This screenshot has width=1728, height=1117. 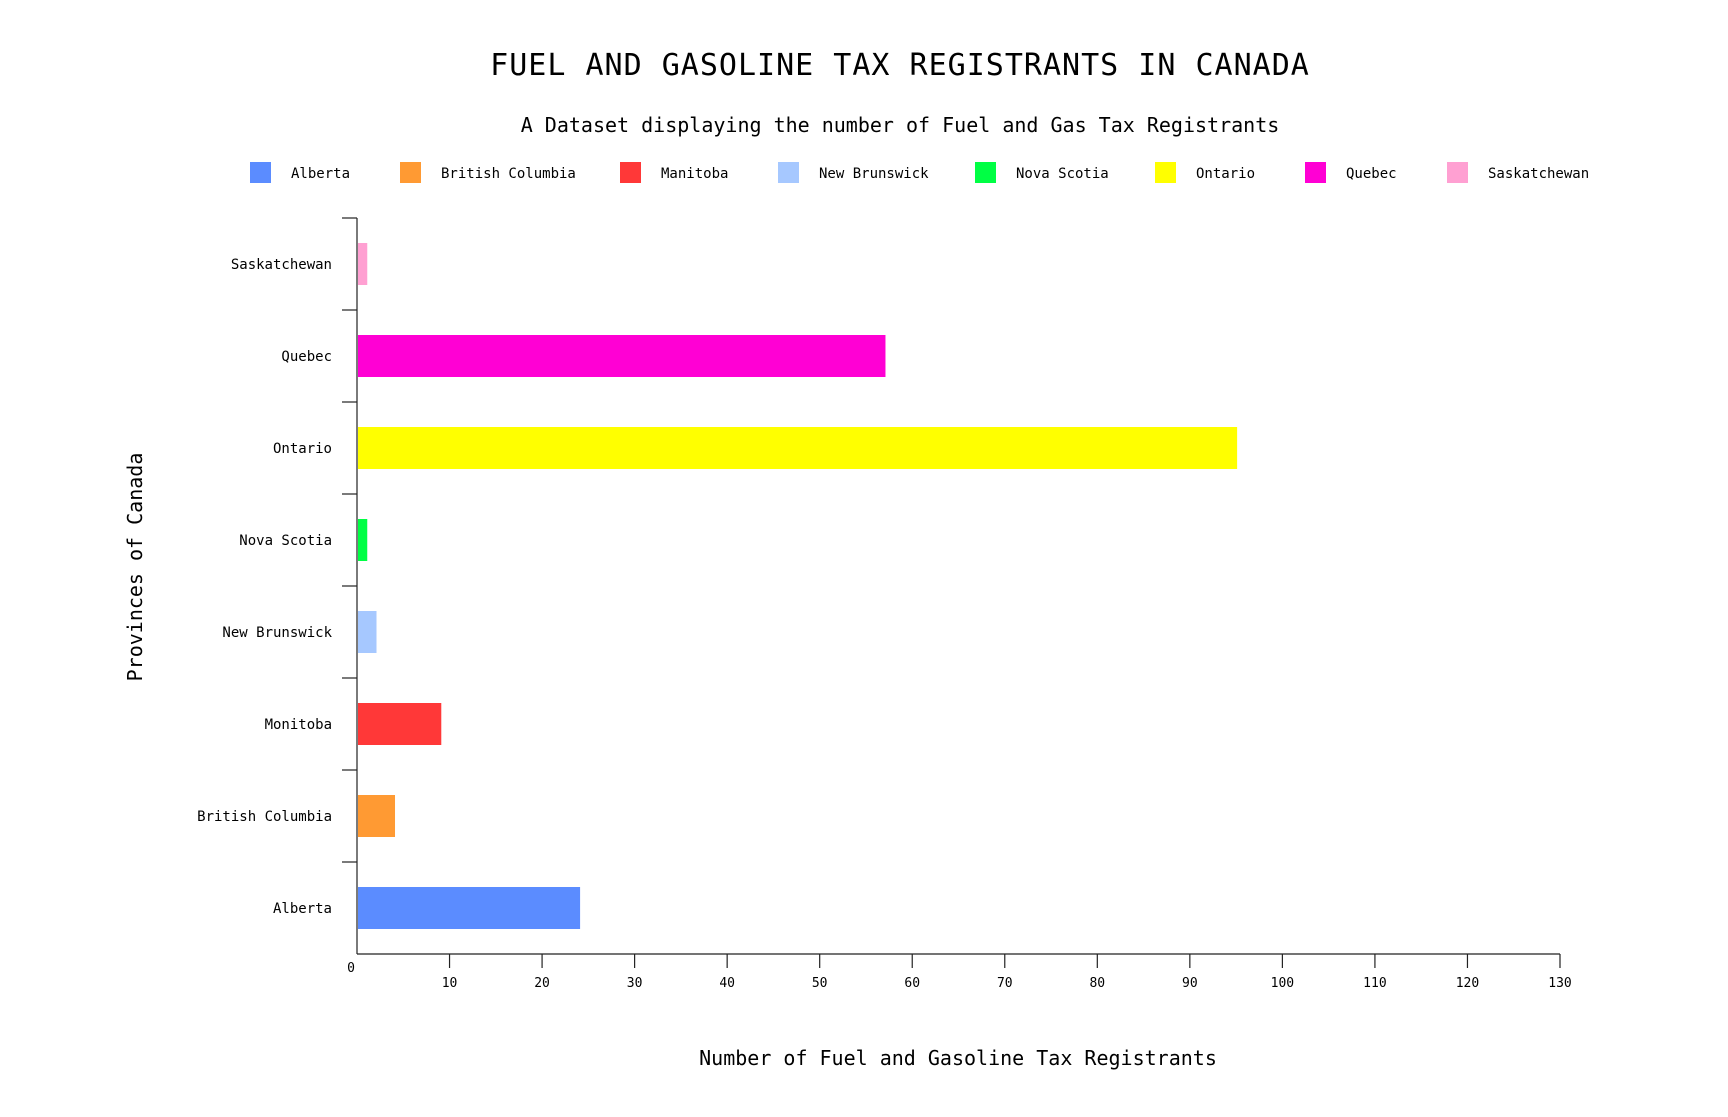 What do you see at coordinates (788, 172) in the screenshot?
I see `legend-swatch-new-brunswick` at bounding box center [788, 172].